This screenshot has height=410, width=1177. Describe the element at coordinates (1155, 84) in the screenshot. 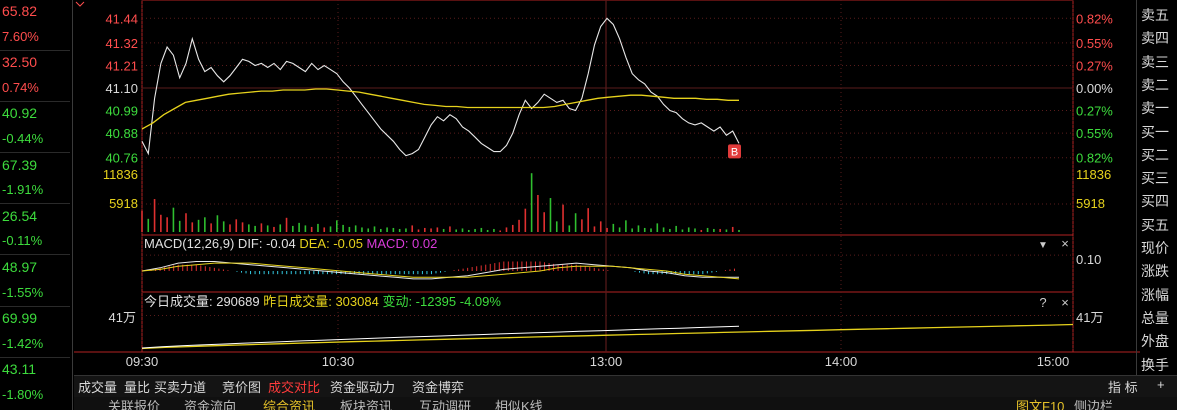

I see `order-book-label: 卖二` at that location.